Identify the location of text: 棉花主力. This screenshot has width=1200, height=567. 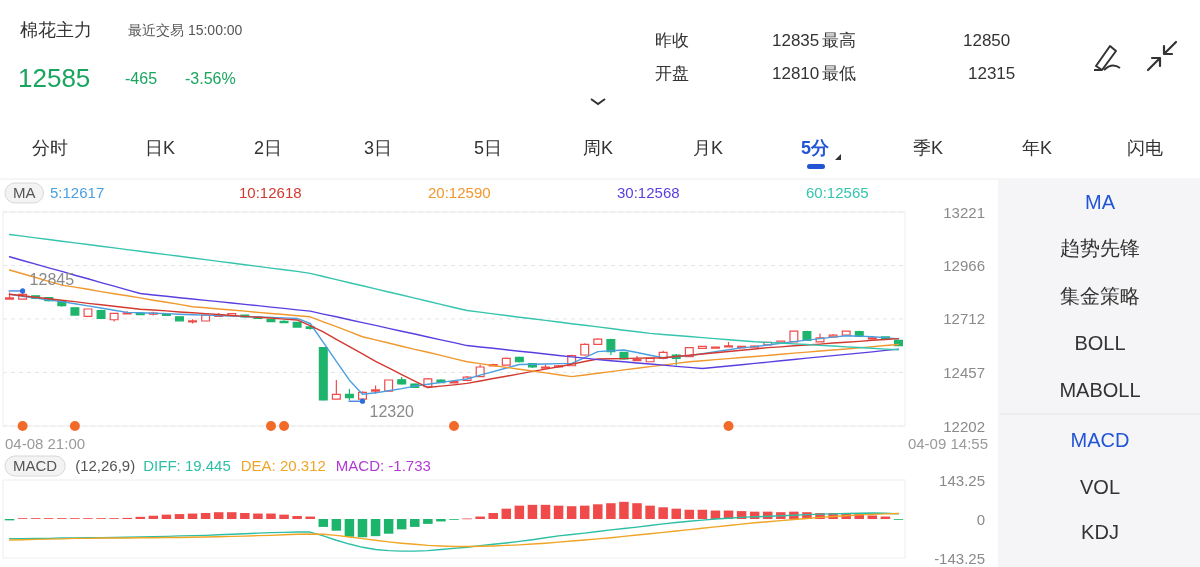
(56, 30).